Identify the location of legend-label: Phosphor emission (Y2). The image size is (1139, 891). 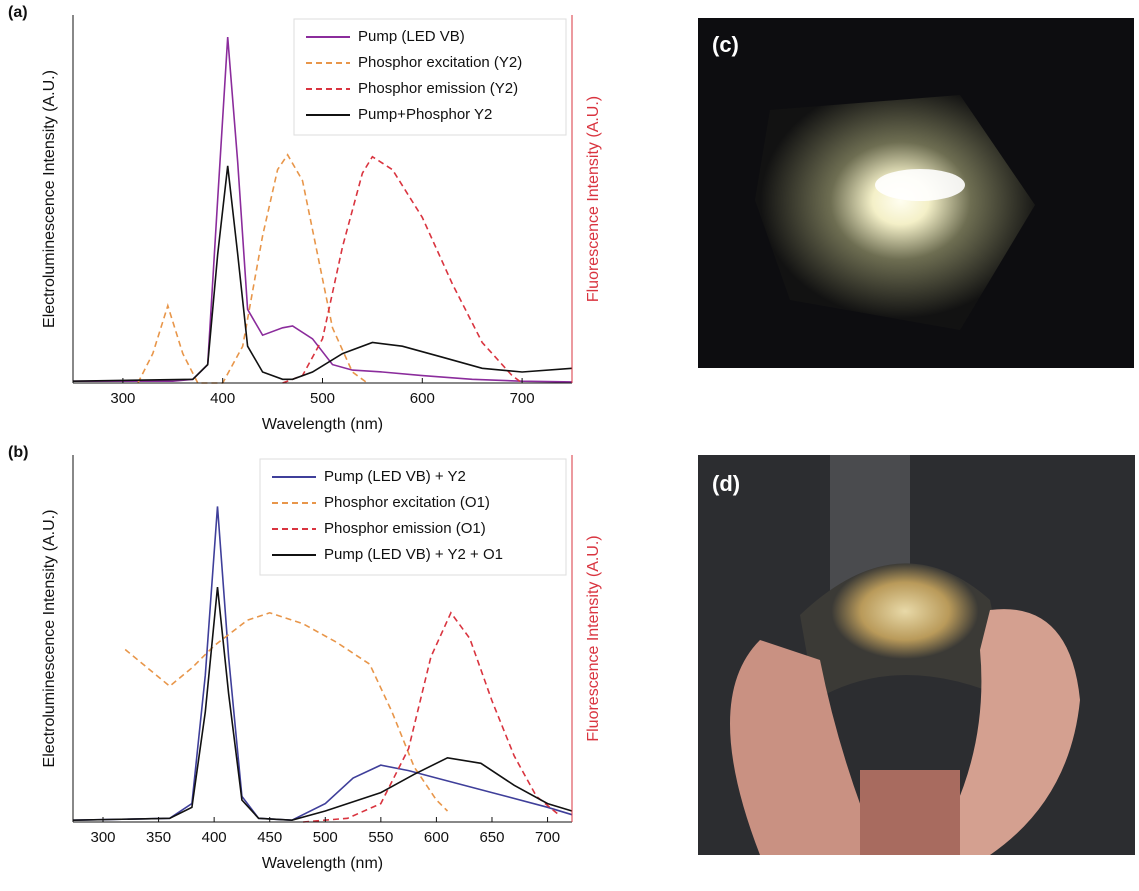
(438, 88).